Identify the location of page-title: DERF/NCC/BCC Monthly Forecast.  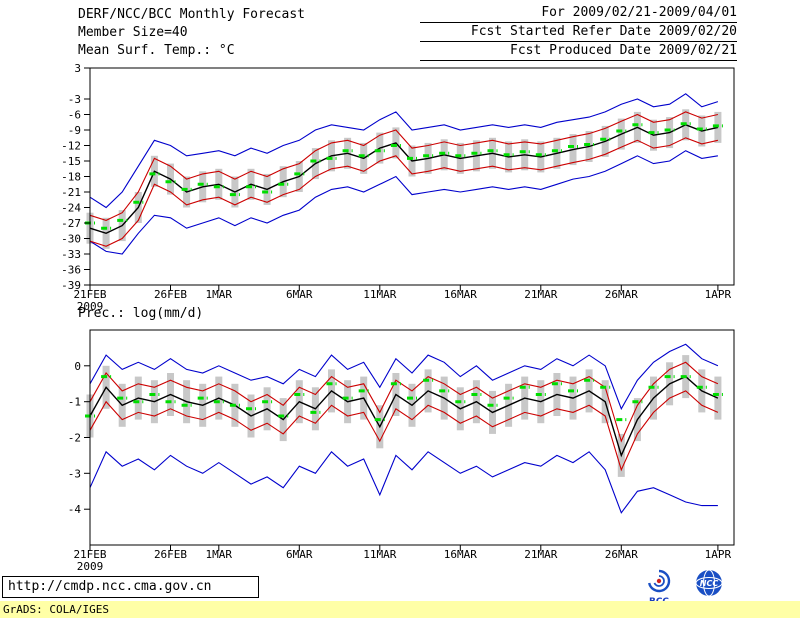
(191, 14).